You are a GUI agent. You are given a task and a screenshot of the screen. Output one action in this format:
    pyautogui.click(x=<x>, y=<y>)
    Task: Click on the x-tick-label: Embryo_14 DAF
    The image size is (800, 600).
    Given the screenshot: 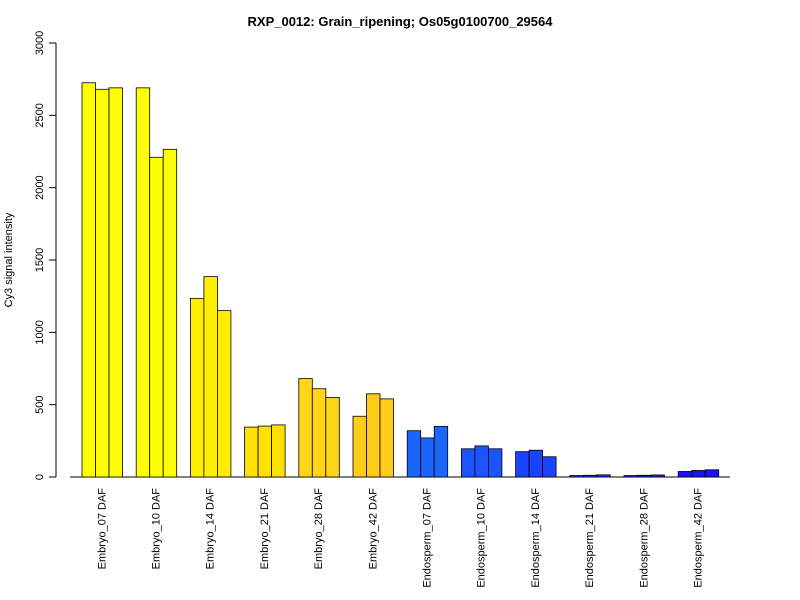 What is the action you would take?
    pyautogui.click(x=211, y=529)
    